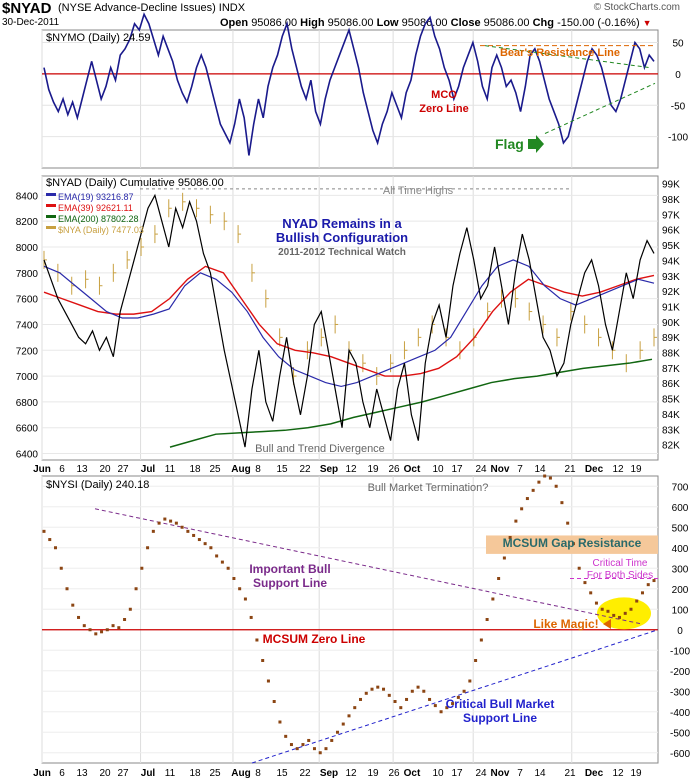 The height and width of the screenshot is (780, 700). What do you see at coordinates (680, 672) in the screenshot?
I see `y-tick-label: -200` at bounding box center [680, 672].